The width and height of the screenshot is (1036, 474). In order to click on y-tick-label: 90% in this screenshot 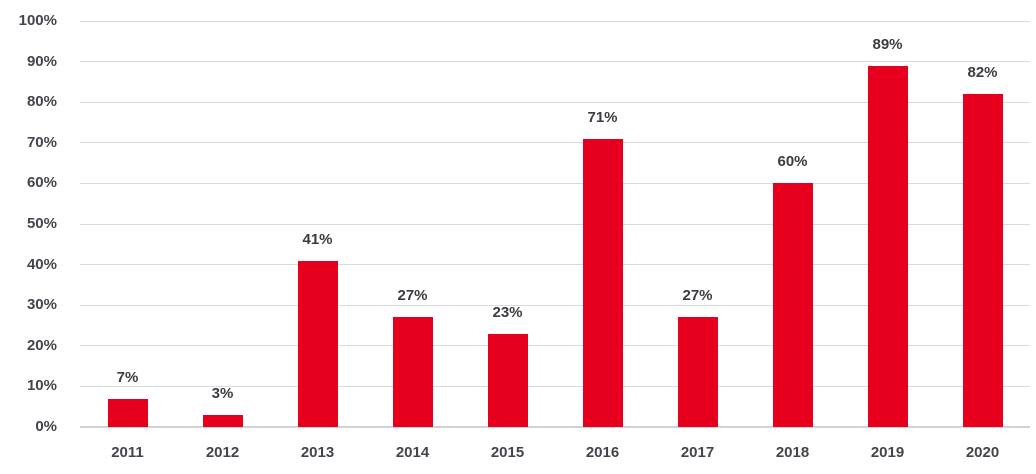, I will do `click(41, 61)`.